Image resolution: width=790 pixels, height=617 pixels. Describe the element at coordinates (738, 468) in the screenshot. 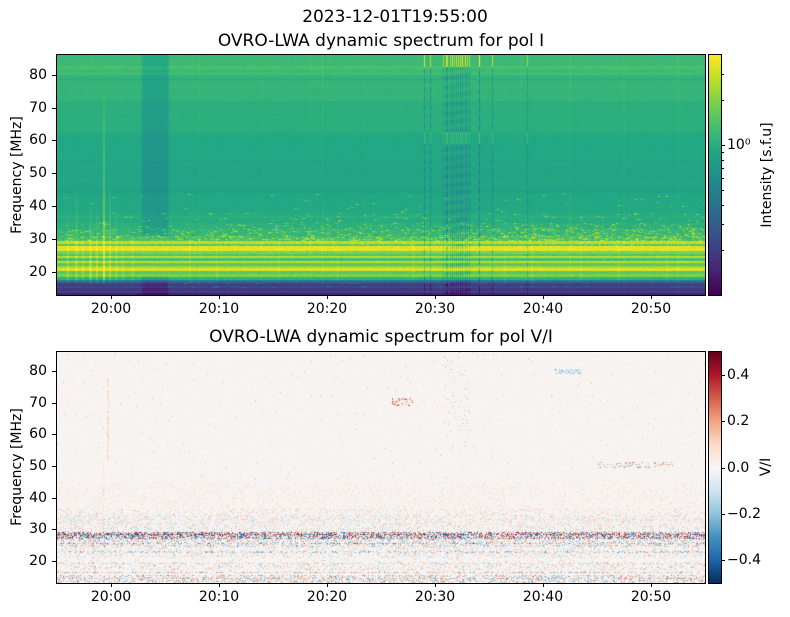

I see `colorbar-tick-label: 0.0` at that location.